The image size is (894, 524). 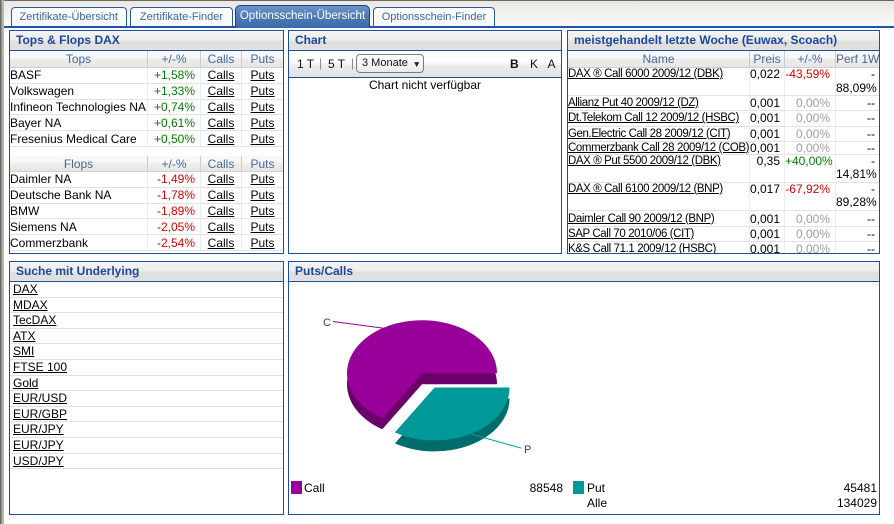 What do you see at coordinates (327, 323) in the screenshot?
I see `svg-text: C` at bounding box center [327, 323].